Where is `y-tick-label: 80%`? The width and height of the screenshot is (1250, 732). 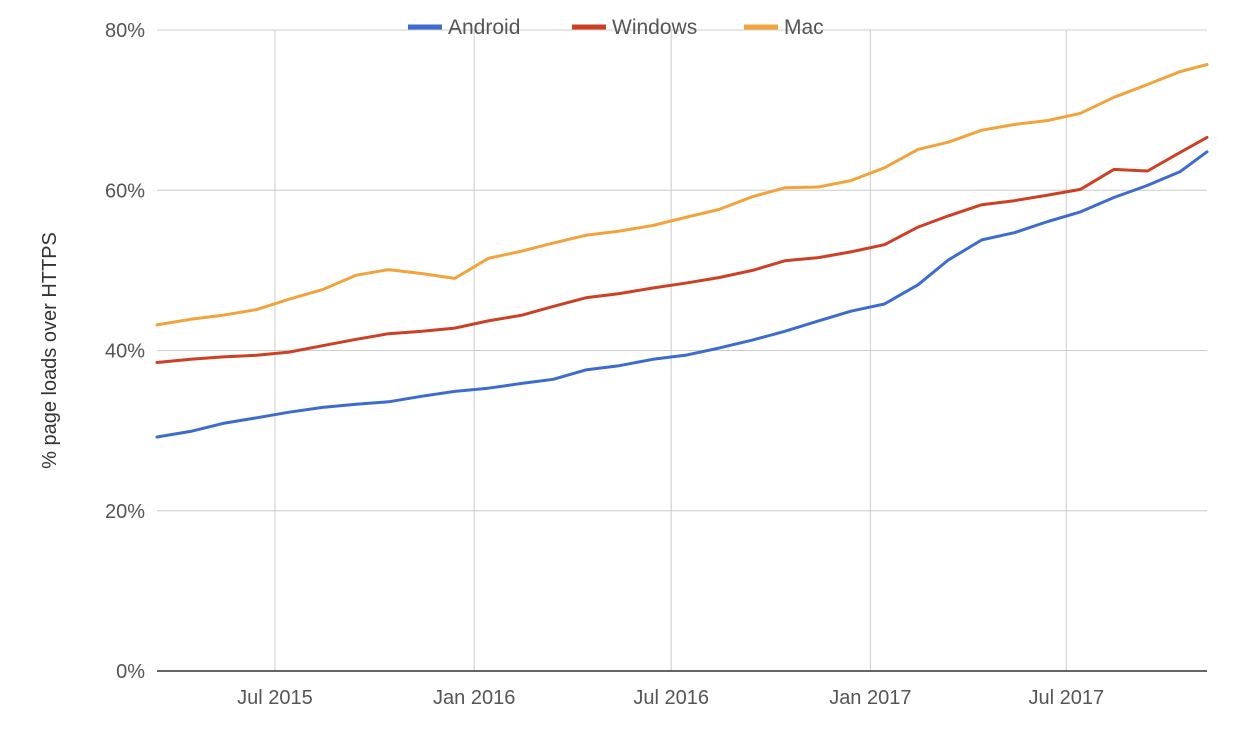 y-tick-label: 80% is located at coordinates (125, 31).